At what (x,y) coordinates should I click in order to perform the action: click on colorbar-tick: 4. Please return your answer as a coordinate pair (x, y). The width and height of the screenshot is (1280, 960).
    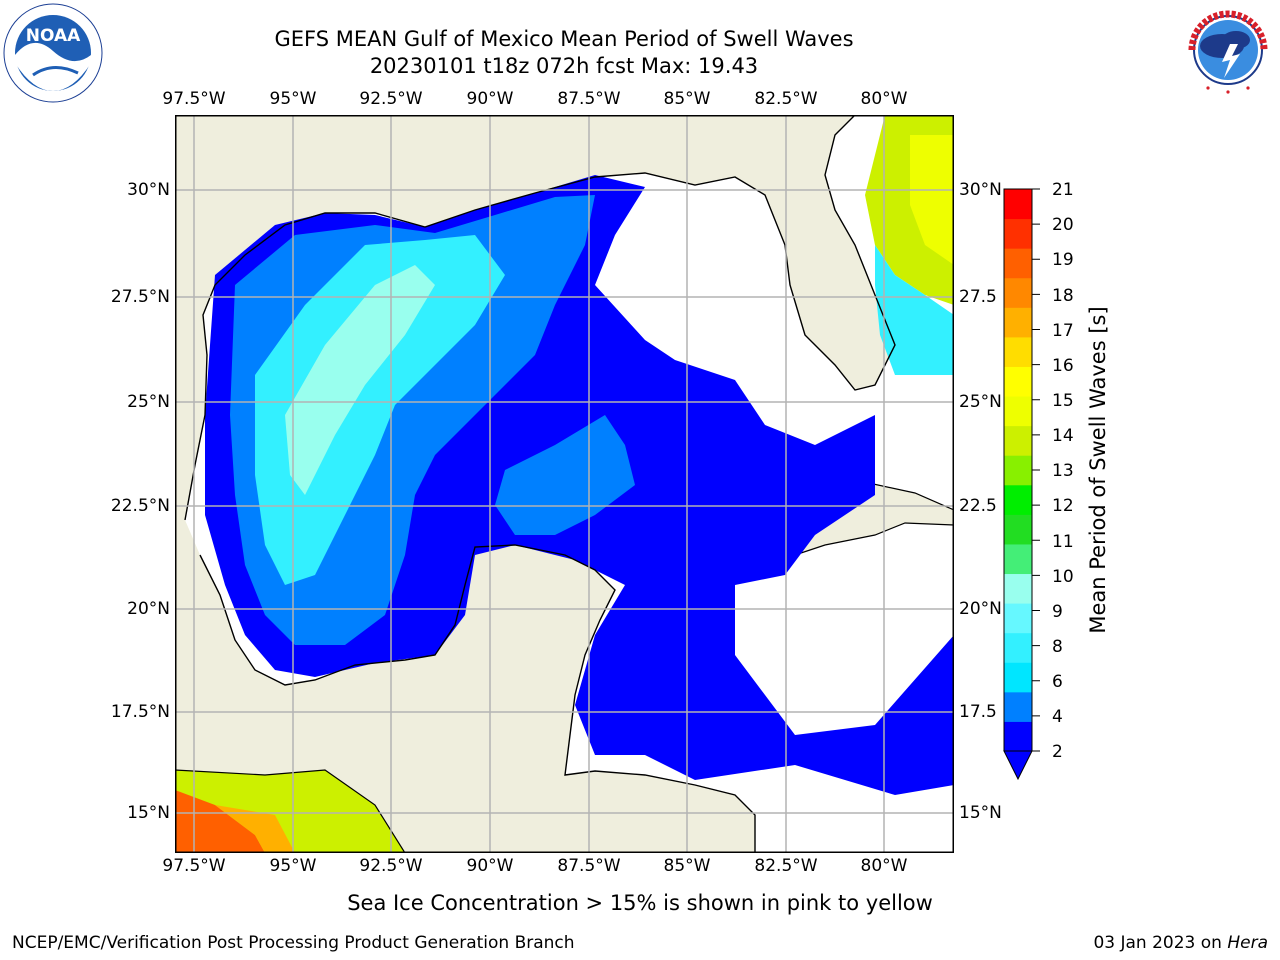
    Looking at the image, I should click on (1057, 717).